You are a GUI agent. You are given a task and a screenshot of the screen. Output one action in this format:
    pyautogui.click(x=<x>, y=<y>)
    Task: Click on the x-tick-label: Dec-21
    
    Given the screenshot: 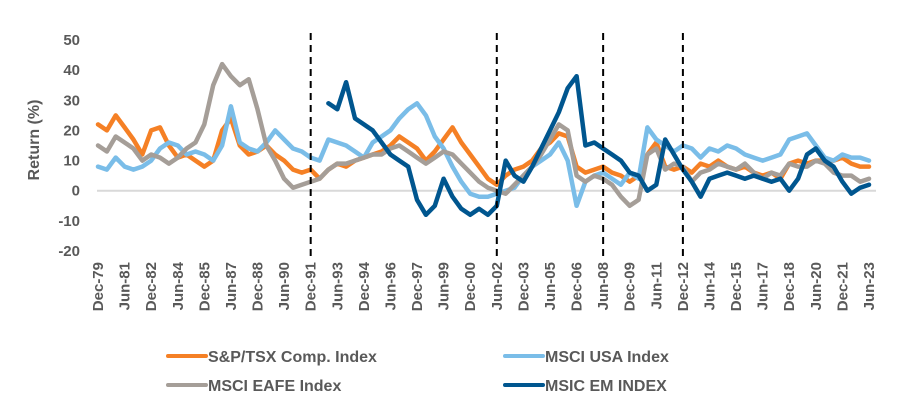 What is the action you would take?
    pyautogui.click(x=842, y=286)
    